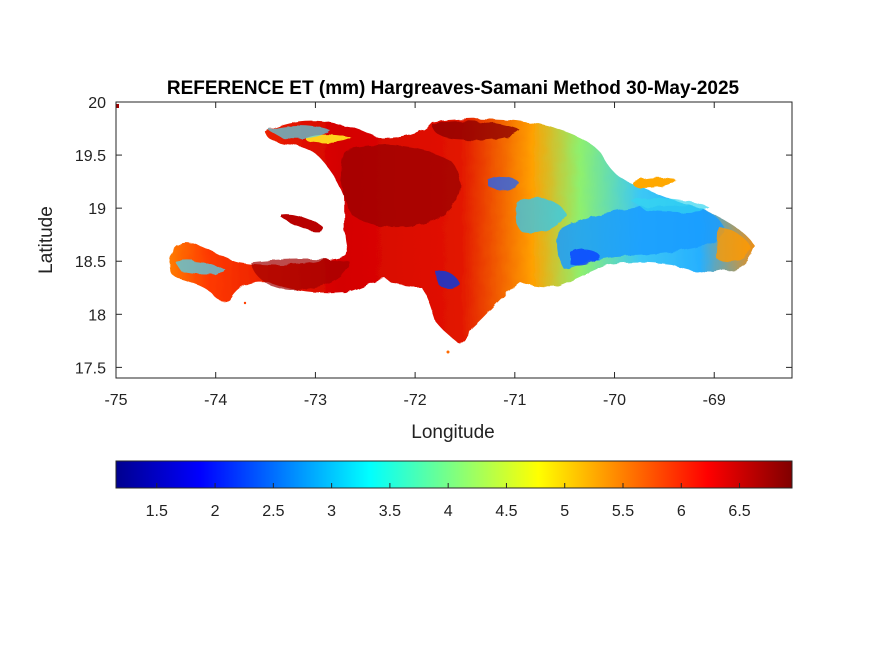 This screenshot has width=875, height=656. I want to click on colorbar-tick-label: 4.5, so click(506, 511).